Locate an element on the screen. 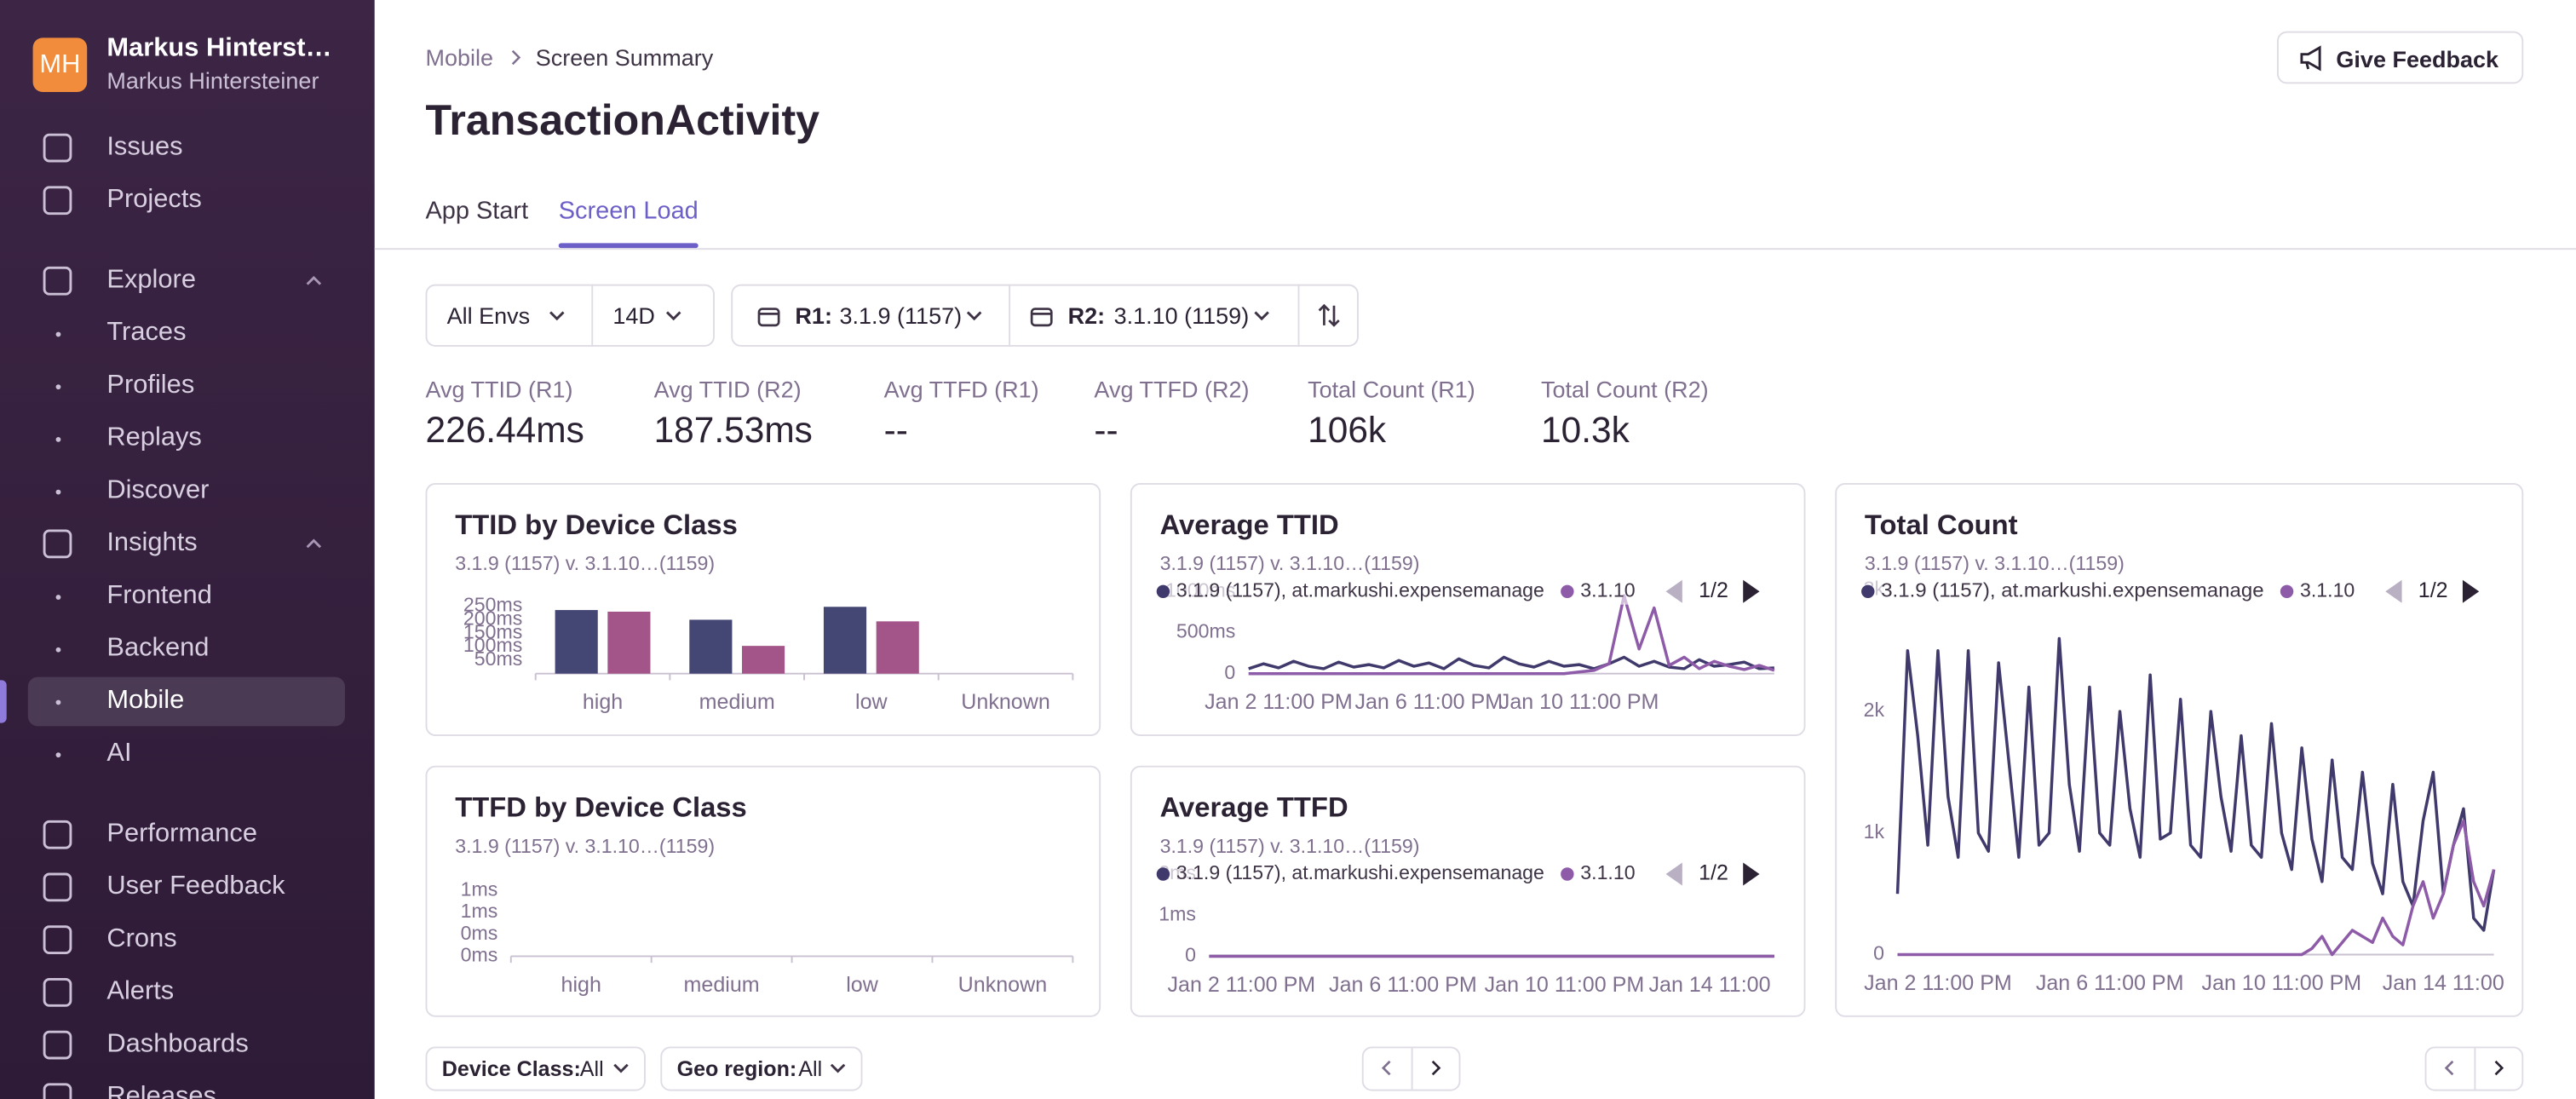  y-tick-label: 500ms is located at coordinates (1205, 631).